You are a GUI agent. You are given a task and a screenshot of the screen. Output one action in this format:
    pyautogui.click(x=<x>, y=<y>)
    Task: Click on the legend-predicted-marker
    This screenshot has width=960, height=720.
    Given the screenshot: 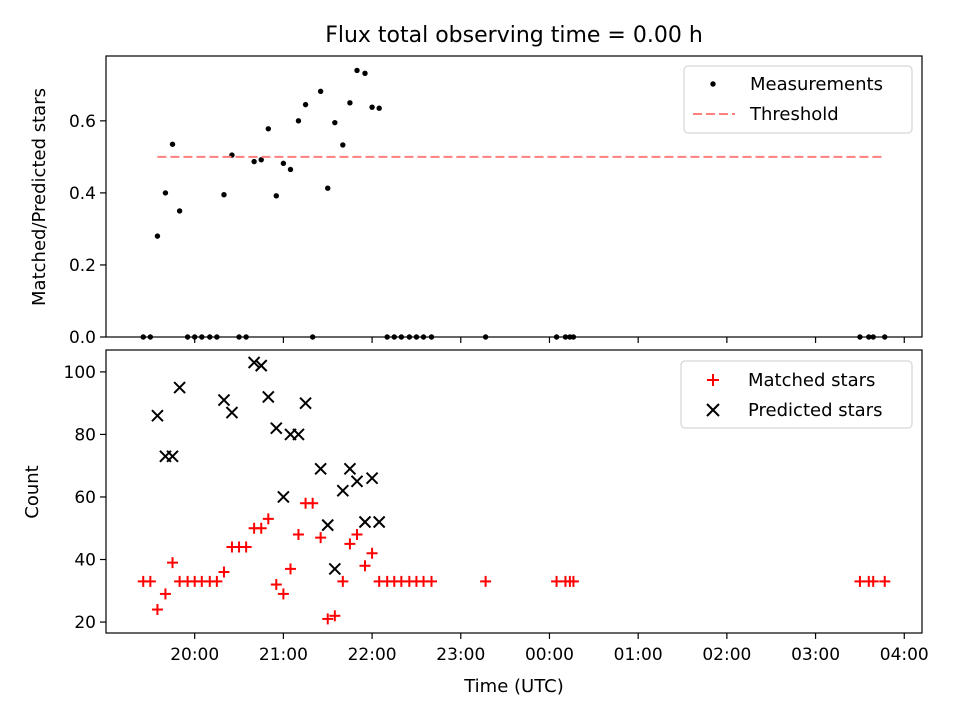 What is the action you would take?
    pyautogui.click(x=713, y=410)
    